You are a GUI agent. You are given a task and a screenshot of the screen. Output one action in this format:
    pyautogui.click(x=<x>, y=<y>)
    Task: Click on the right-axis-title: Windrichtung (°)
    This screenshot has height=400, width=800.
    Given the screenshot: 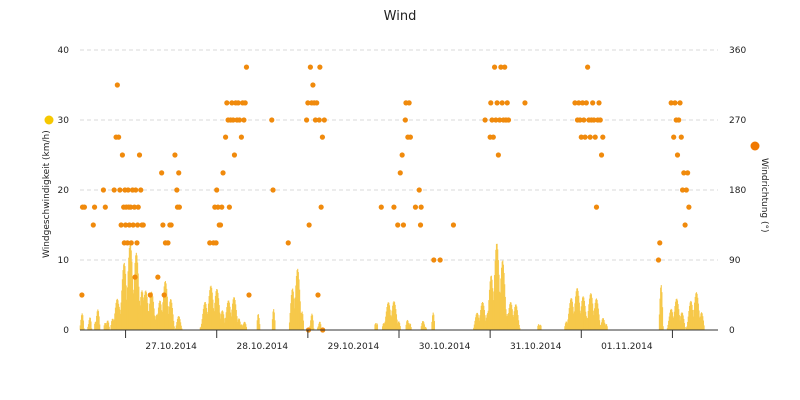 What is the action you would take?
    pyautogui.click(x=764, y=195)
    